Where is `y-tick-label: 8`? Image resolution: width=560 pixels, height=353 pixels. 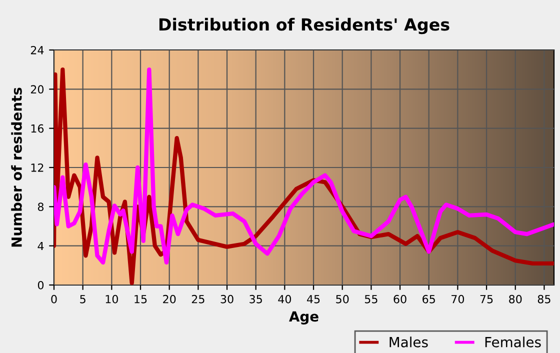
y-tick-label: 8 is located at coordinates (41, 207).